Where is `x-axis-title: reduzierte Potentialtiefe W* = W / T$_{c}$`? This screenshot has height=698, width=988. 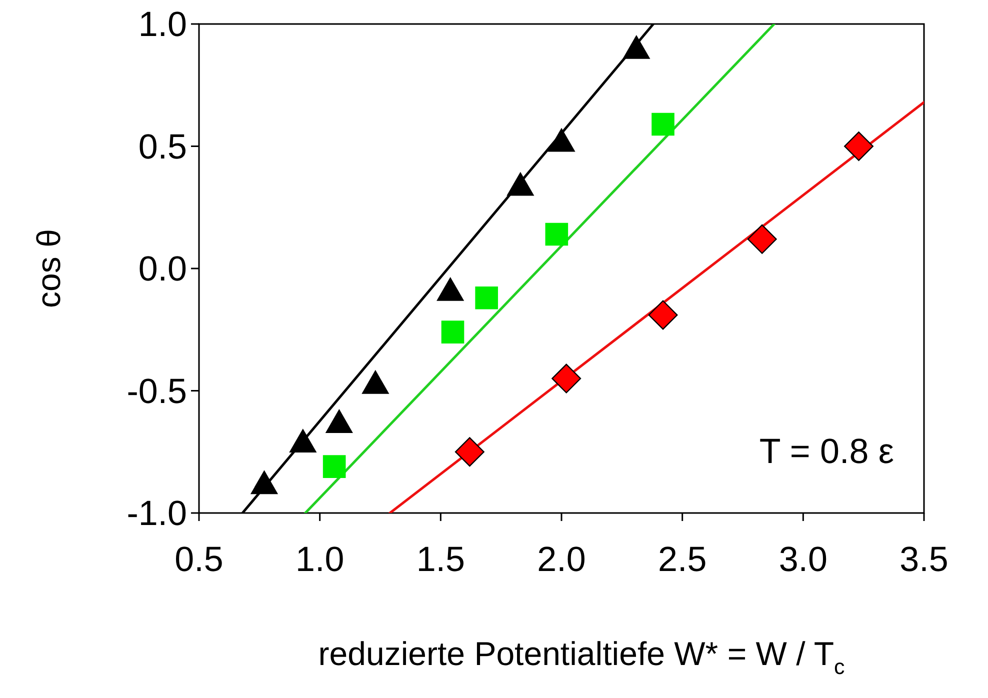
x-axis-title: reduzierte Potentialtiefe W* = W / T$_{c}$ is located at coordinates (581, 657).